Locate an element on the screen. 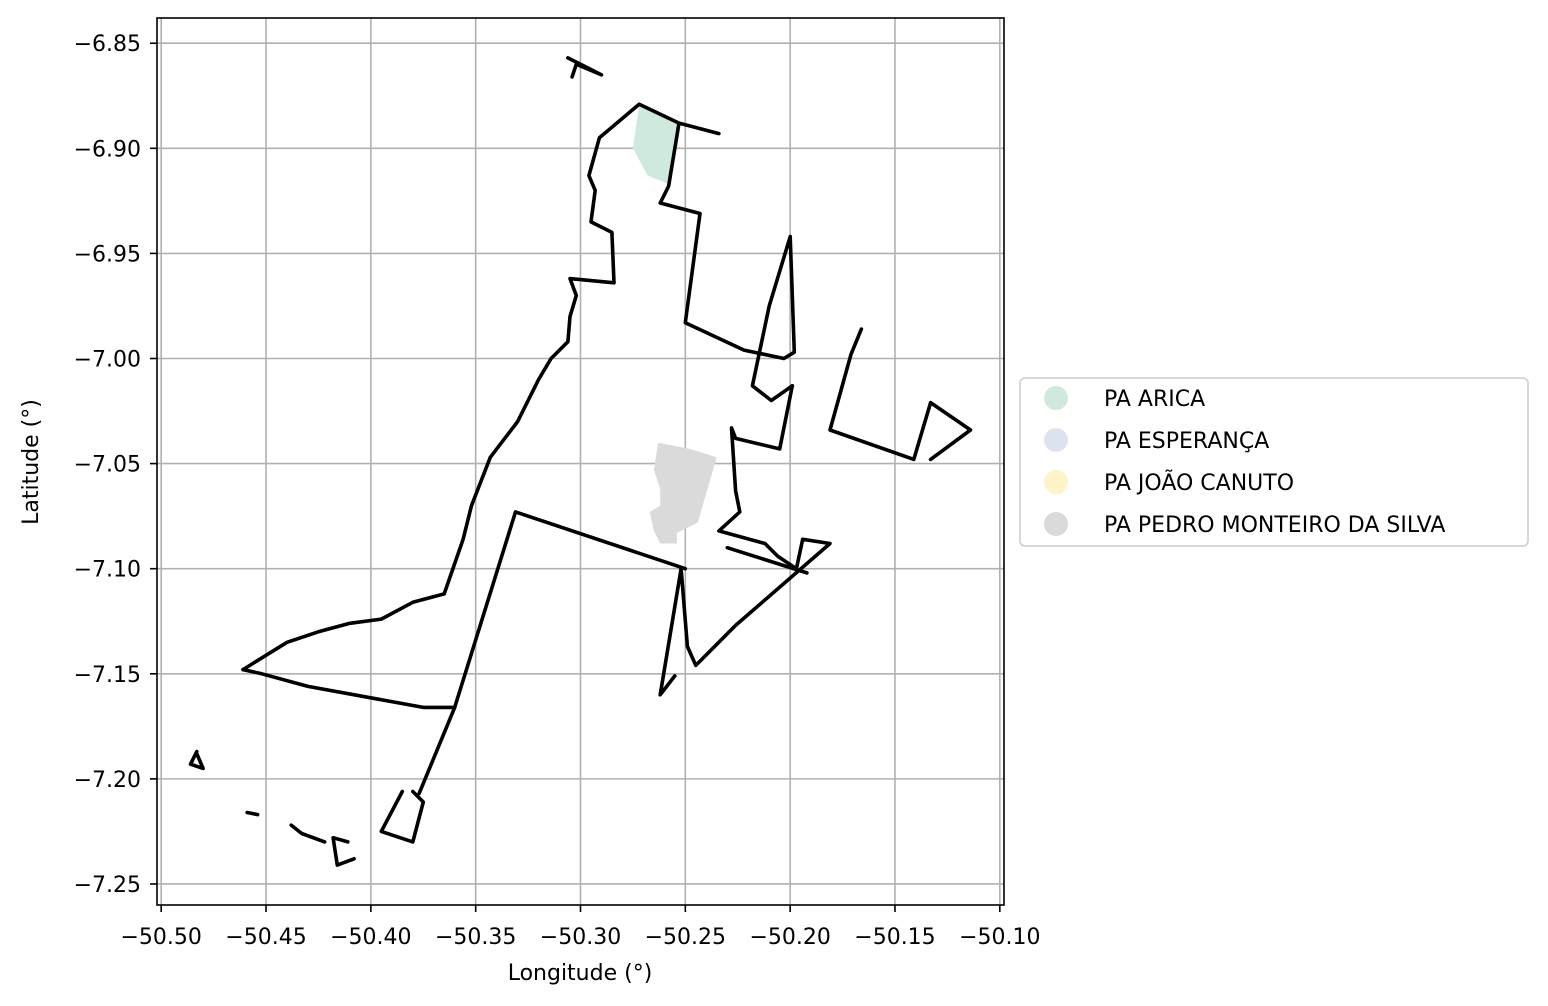 This screenshot has height=1006, width=1548. y-tick-label: −7.25 is located at coordinates (107, 885).